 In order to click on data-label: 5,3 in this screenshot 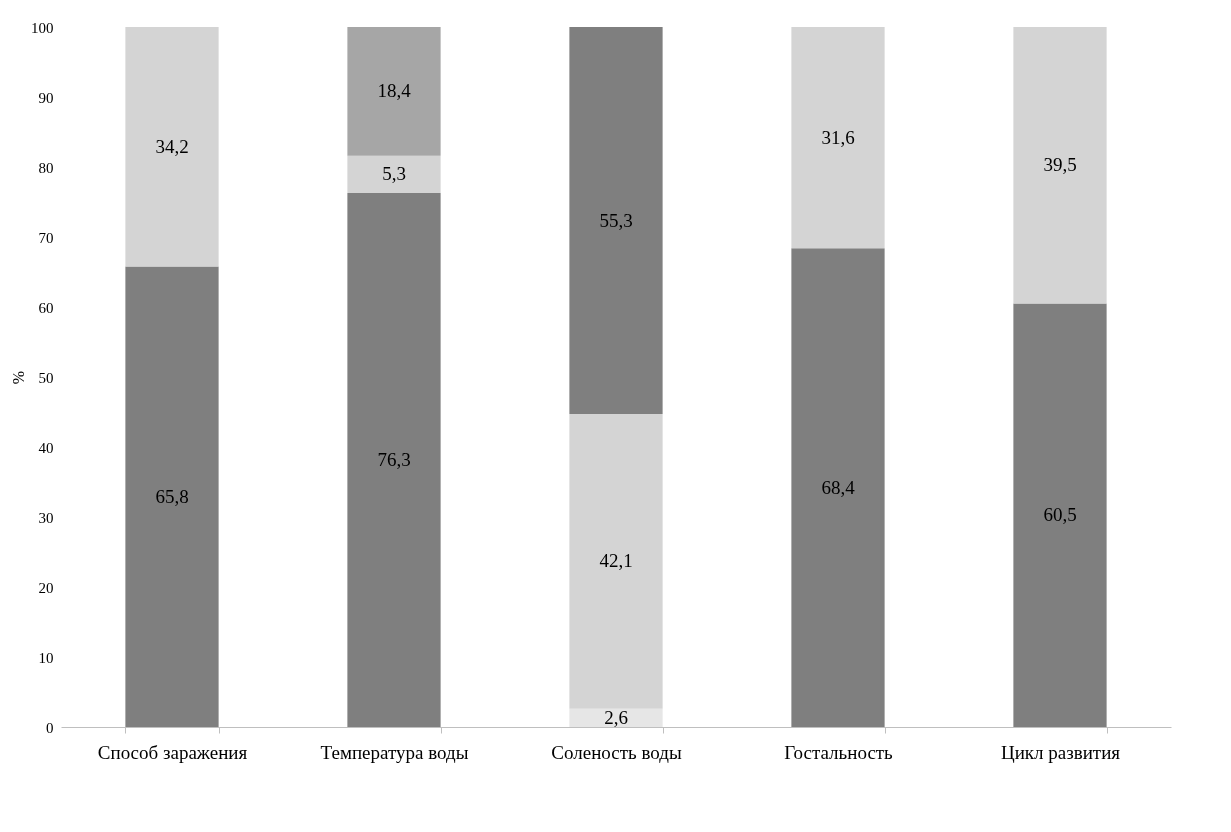, I will do `click(394, 174)`.